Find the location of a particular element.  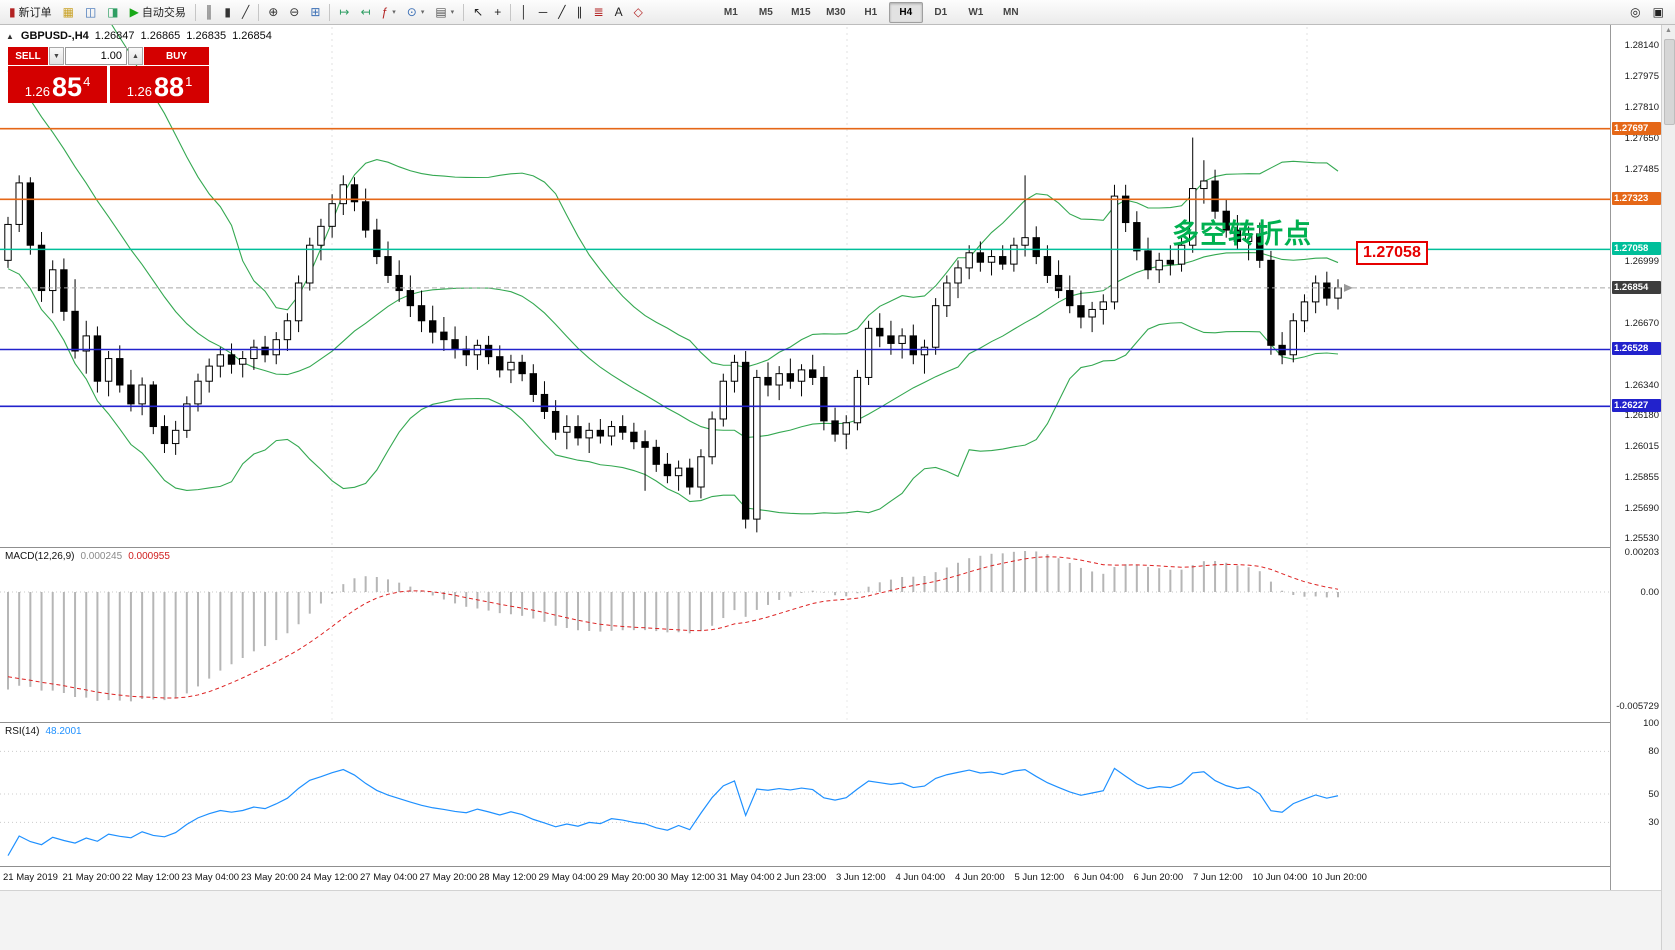

profiles-icon-icon: ◫ is located at coordinates (90, 12).